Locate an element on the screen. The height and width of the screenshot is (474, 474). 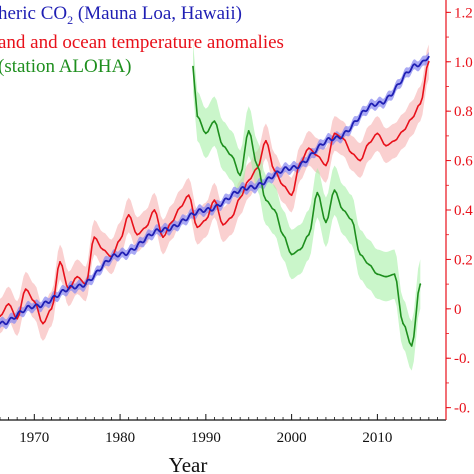
legend-co2-post: (Mauna Loa, Hawaii) is located at coordinates (157, 13).